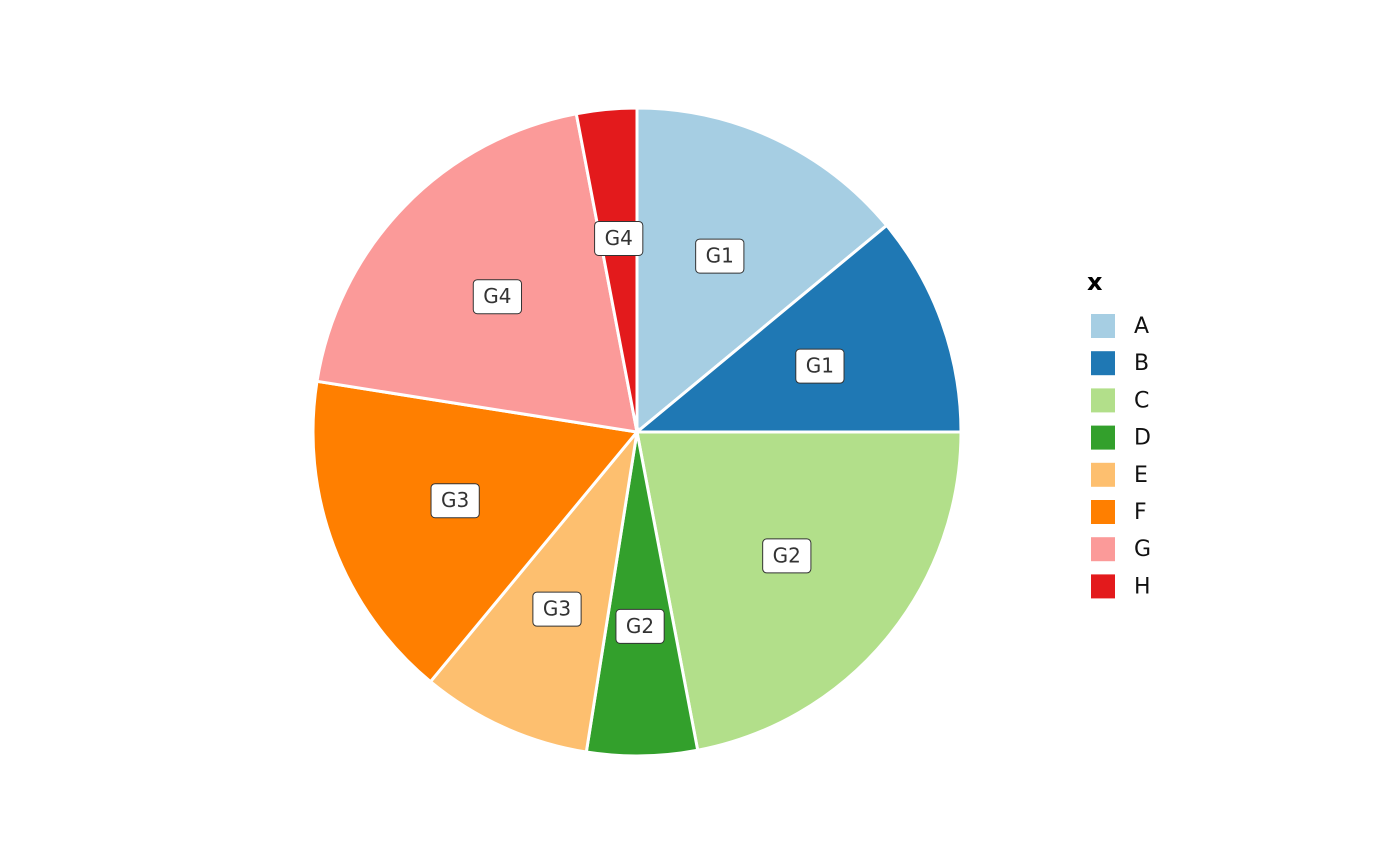  I want to click on slice-labels: G1 G1 G2 G2 G3 G3 G4 G4, so click(637, 432).